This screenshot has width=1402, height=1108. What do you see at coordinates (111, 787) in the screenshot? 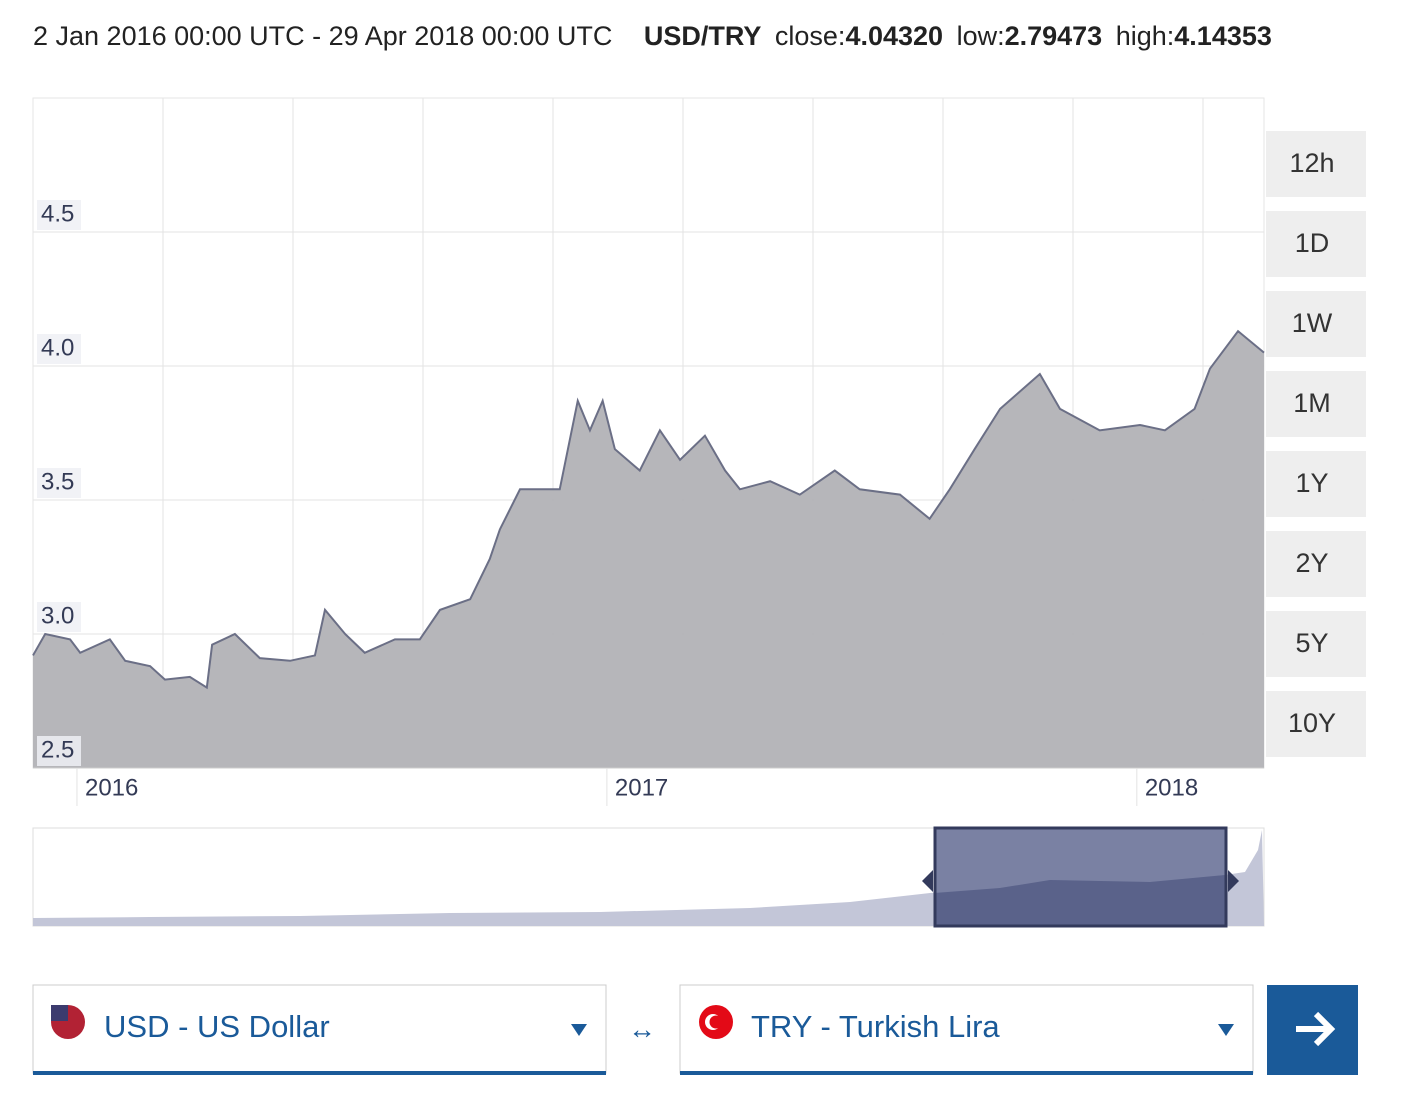
I see `x-tick-label: 2016` at bounding box center [111, 787].